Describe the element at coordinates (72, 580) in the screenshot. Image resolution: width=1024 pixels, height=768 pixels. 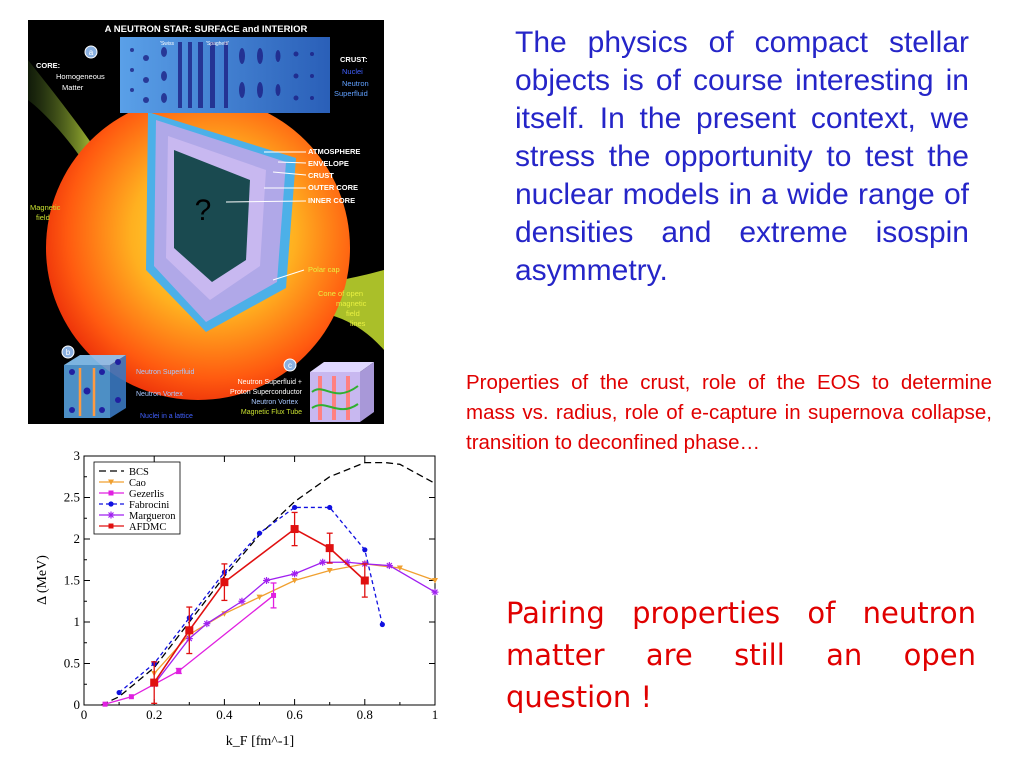
I see `y-tick-label: 1.5` at that location.